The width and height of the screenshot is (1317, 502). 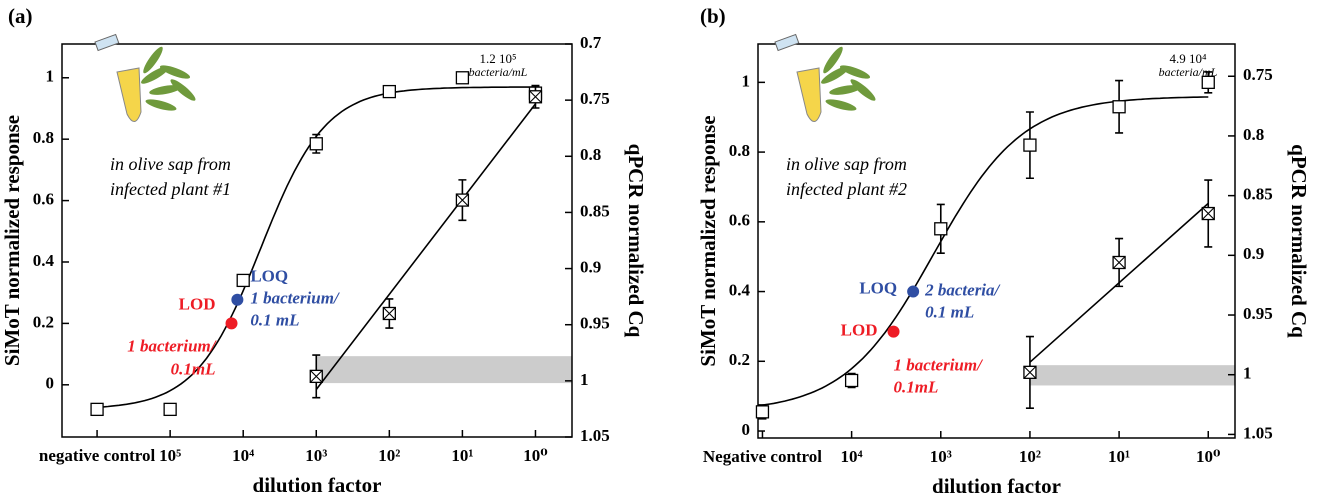 I want to click on y-tick-label: 0.2, so click(x=43, y=321).